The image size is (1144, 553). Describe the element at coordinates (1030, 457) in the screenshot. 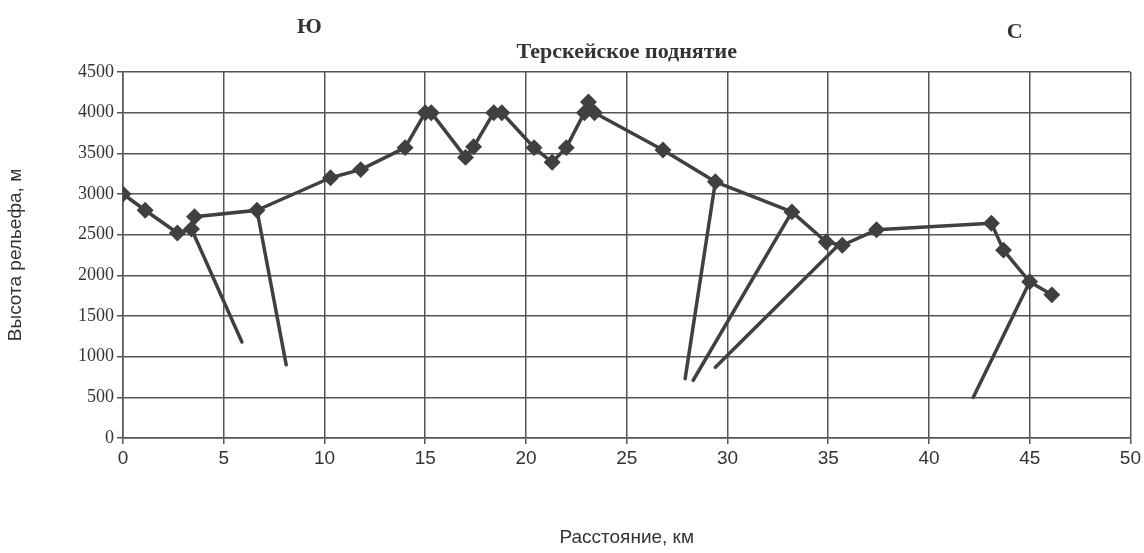

I see `x-tick-label: 45` at that location.